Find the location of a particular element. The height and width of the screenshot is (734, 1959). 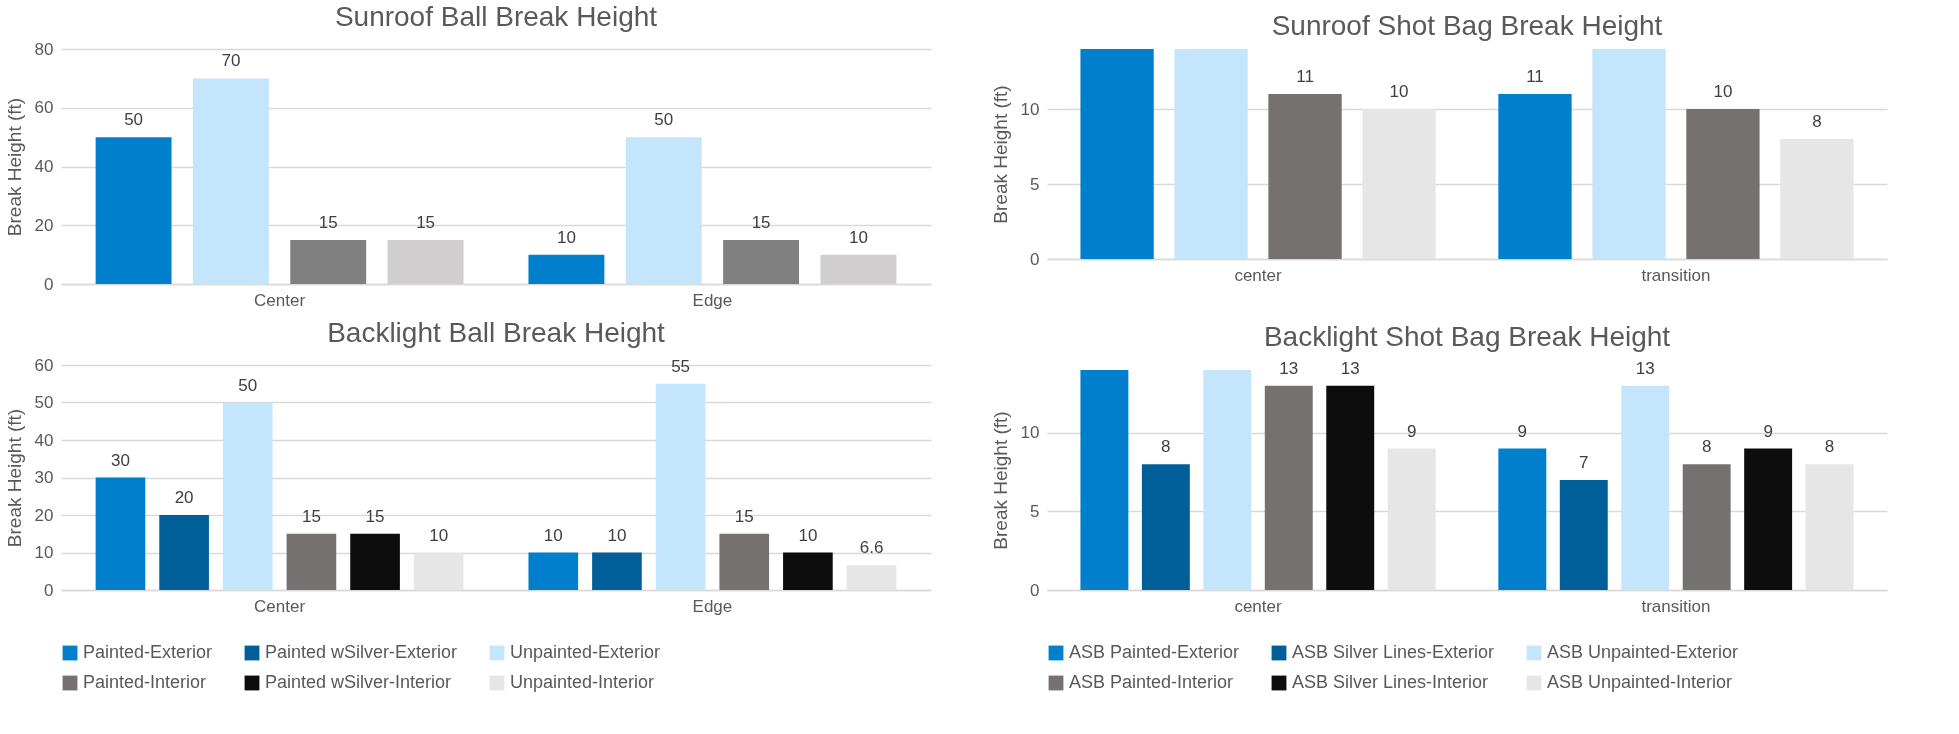

data-label: 6.6 is located at coordinates (871, 548).